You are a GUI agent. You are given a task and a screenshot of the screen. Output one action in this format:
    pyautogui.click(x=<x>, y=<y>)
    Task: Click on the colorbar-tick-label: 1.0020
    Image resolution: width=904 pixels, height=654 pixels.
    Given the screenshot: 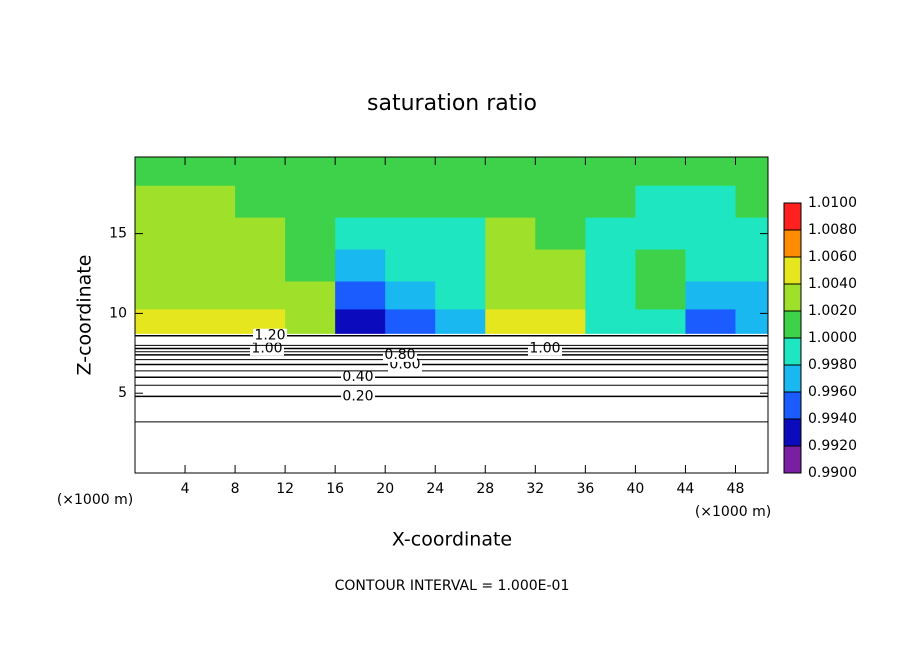 What is the action you would take?
    pyautogui.click(x=832, y=311)
    